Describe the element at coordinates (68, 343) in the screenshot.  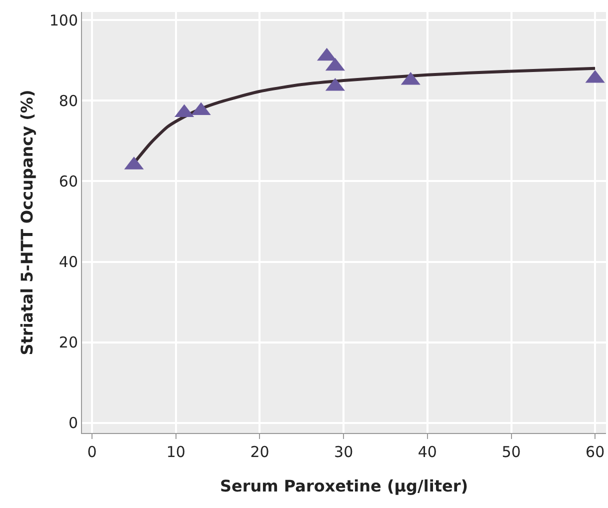
I see `y-tick-label: 20` at that location.